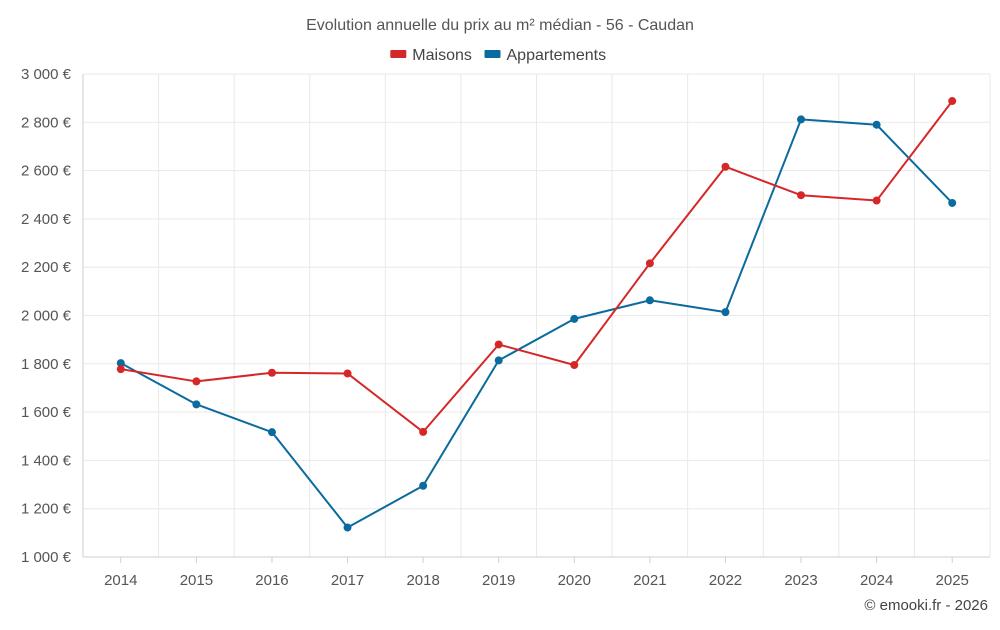 This screenshot has height=630, width=1000. What do you see at coordinates (422, 580) in the screenshot?
I see `x-tick-label: 2018` at bounding box center [422, 580].